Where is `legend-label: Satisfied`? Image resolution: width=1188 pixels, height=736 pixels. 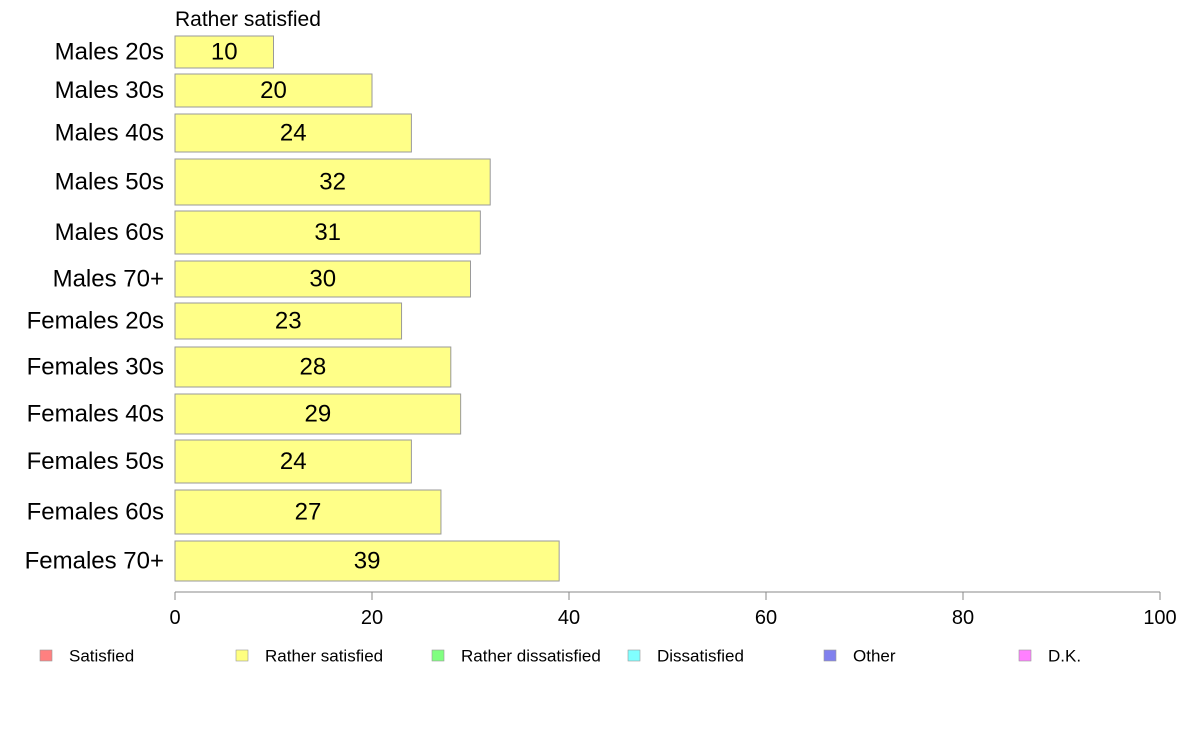
legend-label: Satisfied is located at coordinates (101, 656).